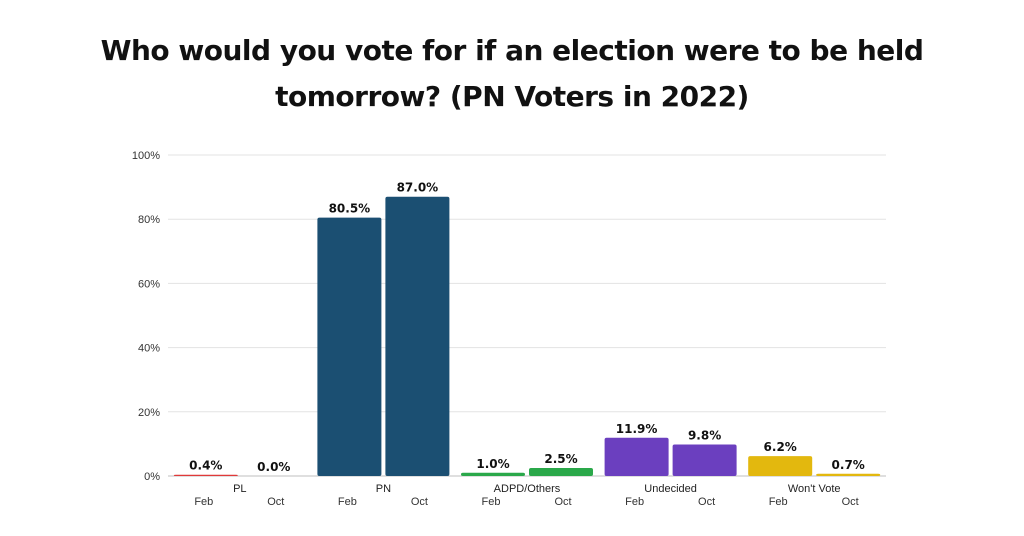 This screenshot has height=536, width=1024. I want to click on bar-pl-feb, so click(205, 475).